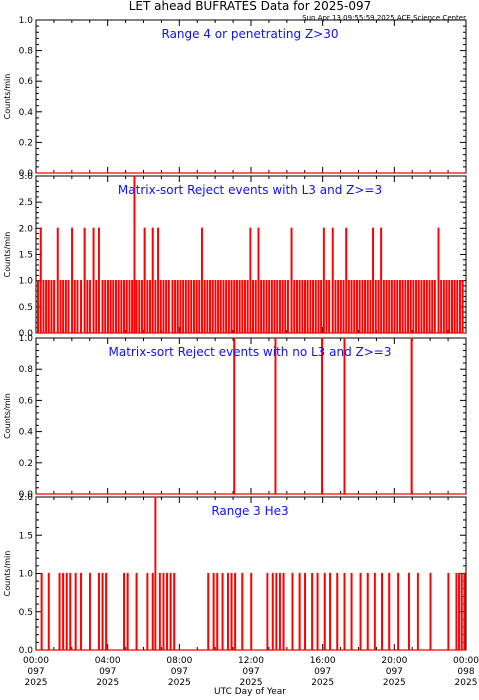 The image size is (479, 700). What do you see at coordinates (250, 692) in the screenshot?
I see `x-axis-label: UTC Day of Year` at bounding box center [250, 692].